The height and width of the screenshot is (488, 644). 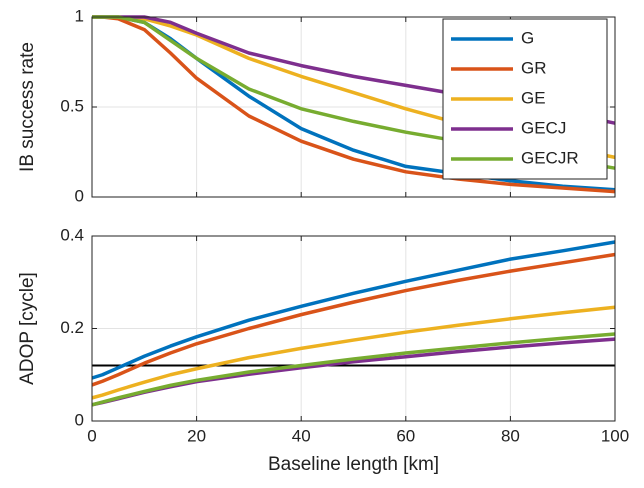 I want to click on legend-label: G, so click(x=527, y=37).